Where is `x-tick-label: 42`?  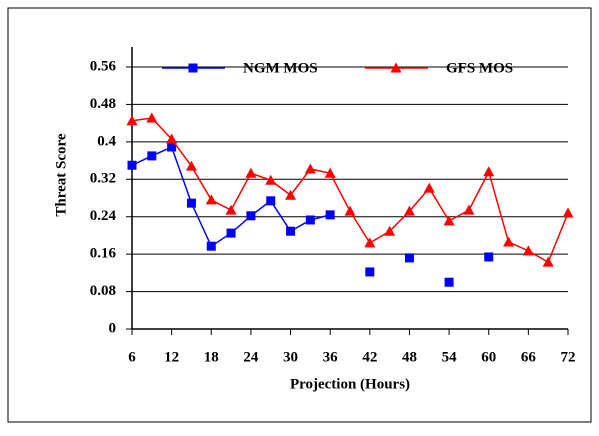
x-tick-label: 42 is located at coordinates (369, 357).